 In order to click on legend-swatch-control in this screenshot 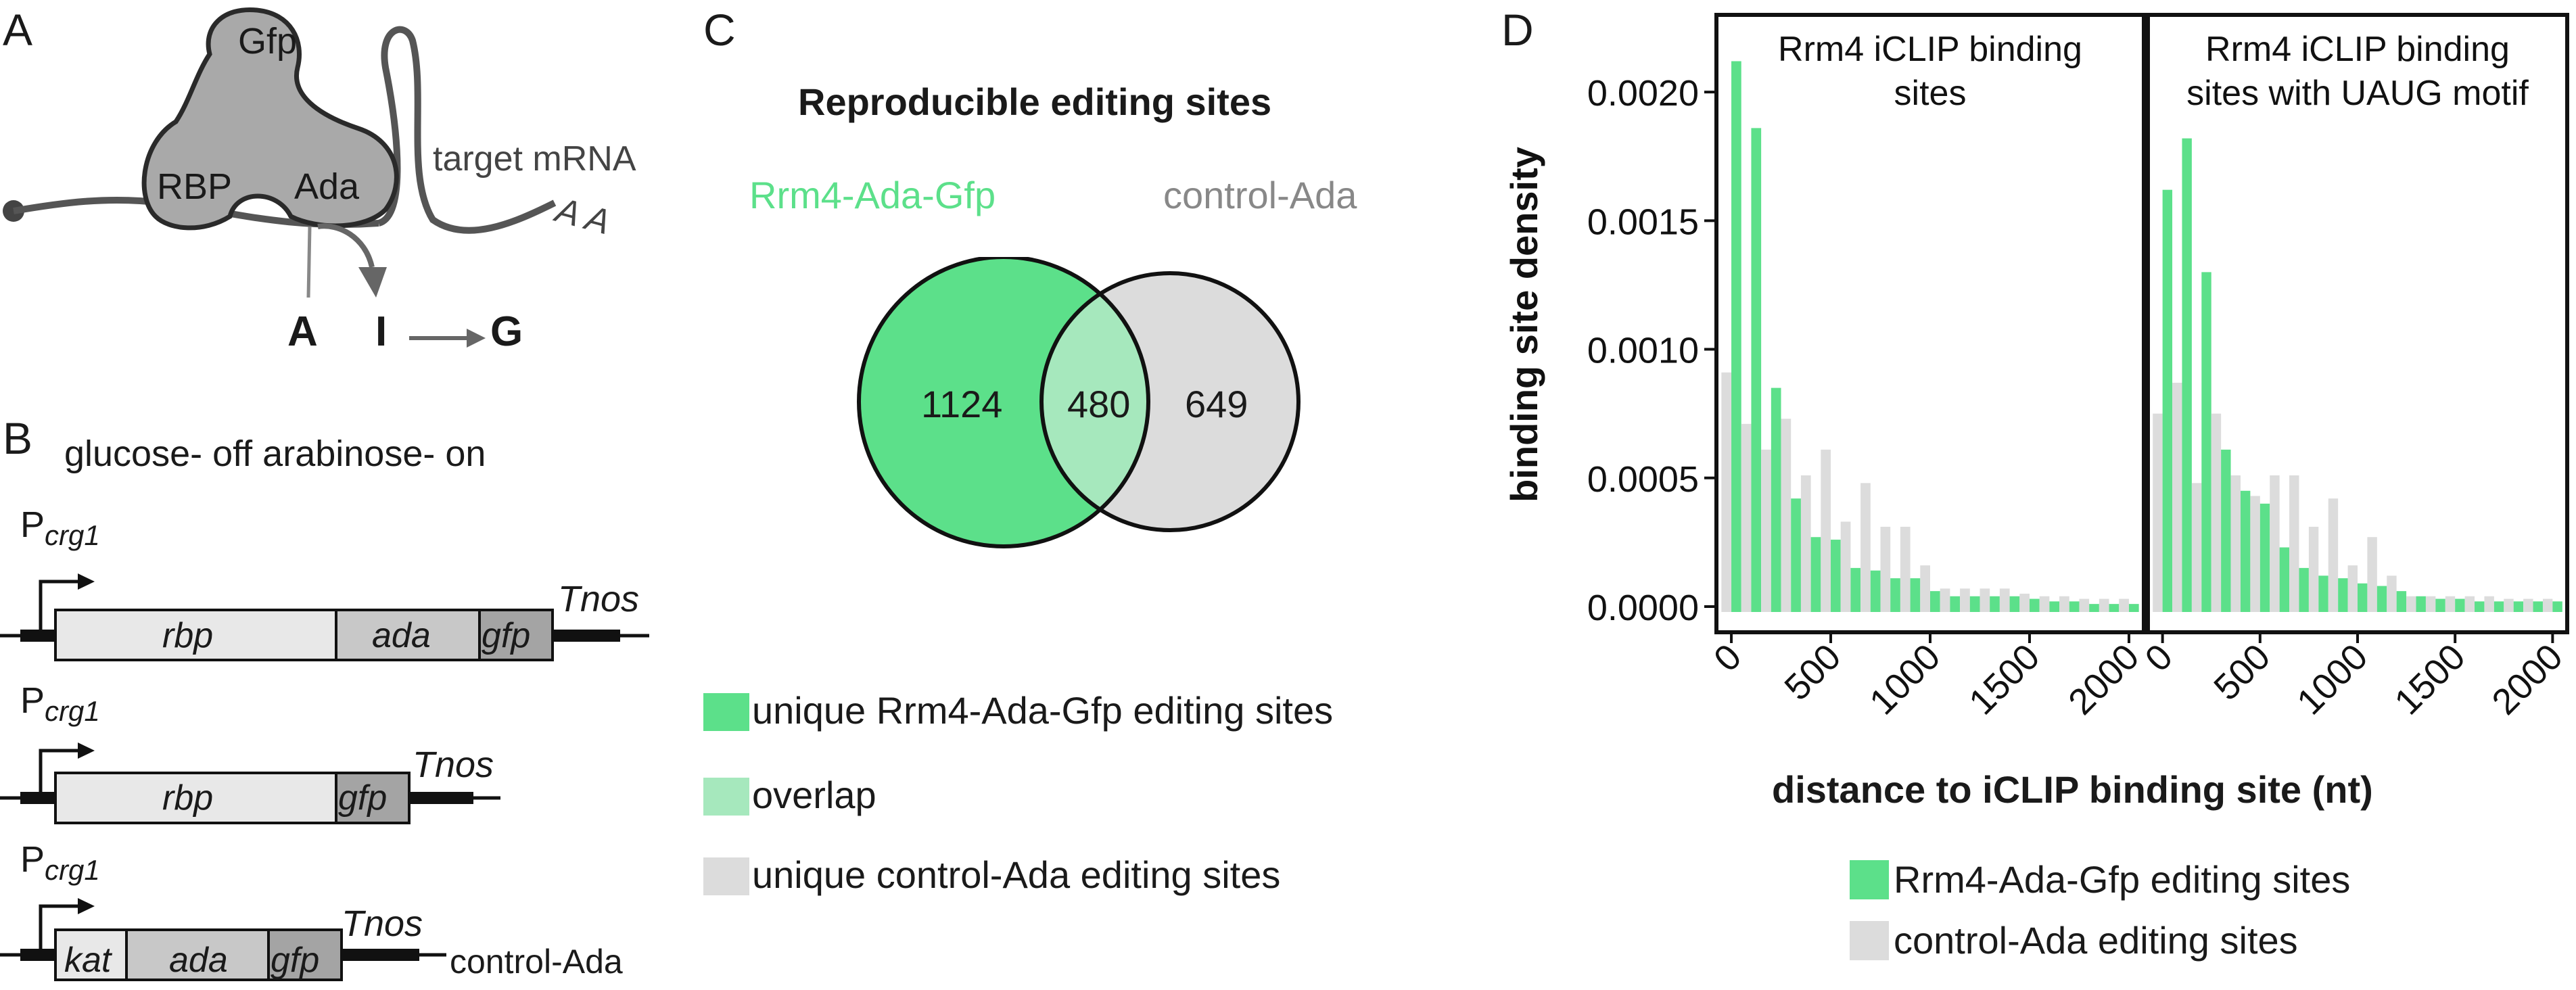, I will do `click(1869, 940)`.